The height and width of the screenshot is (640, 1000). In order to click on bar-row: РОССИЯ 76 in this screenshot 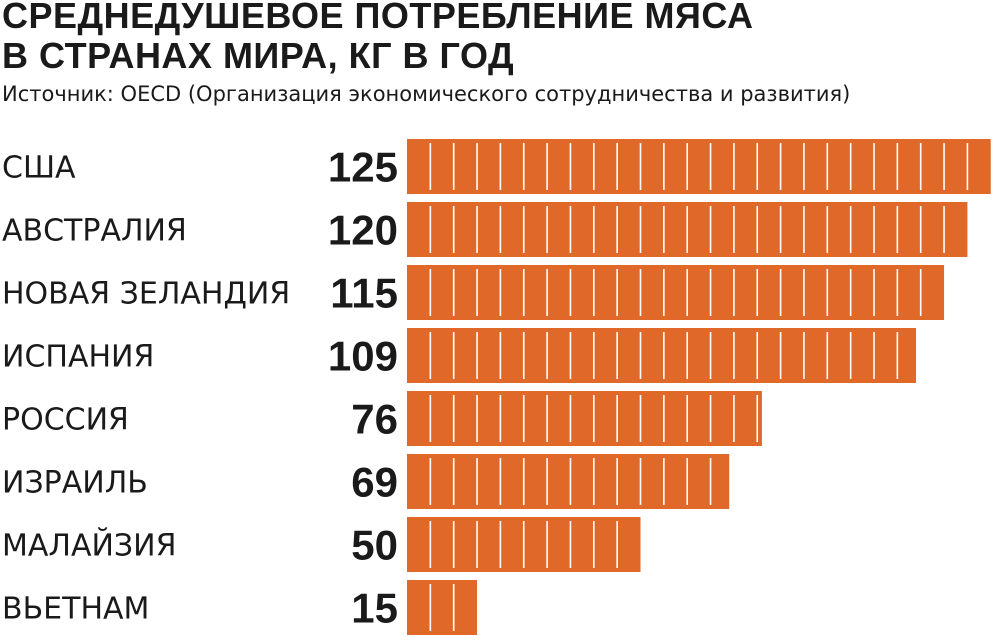, I will do `click(382, 418)`.